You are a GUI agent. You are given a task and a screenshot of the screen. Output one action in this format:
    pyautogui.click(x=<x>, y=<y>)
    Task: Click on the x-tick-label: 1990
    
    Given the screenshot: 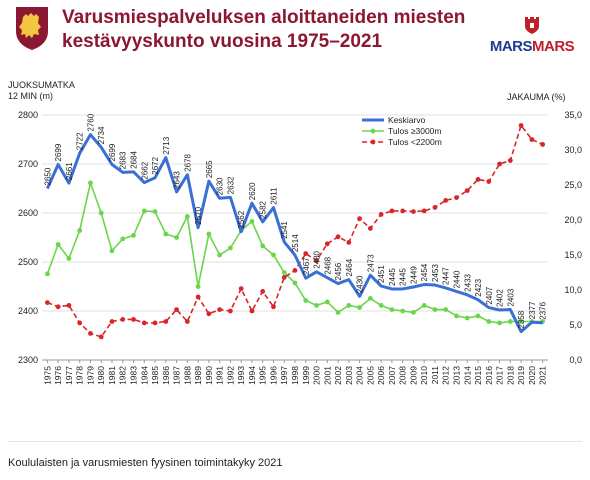 What is the action you would take?
    pyautogui.click(x=209, y=375)
    